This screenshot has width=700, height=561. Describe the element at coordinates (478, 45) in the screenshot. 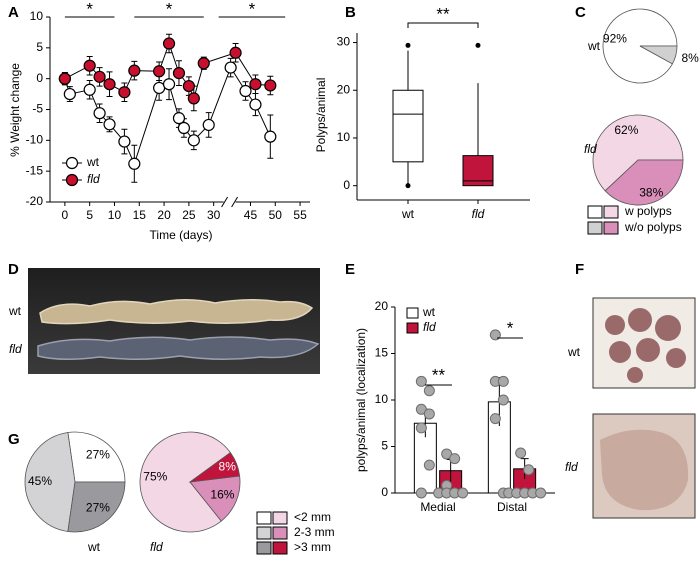

I see `outlier` at that location.